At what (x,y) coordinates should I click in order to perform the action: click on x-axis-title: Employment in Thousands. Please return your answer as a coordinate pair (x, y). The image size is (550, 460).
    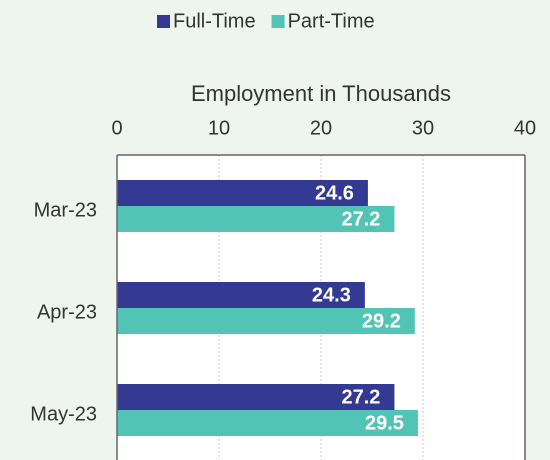
    Looking at the image, I should click on (321, 93).